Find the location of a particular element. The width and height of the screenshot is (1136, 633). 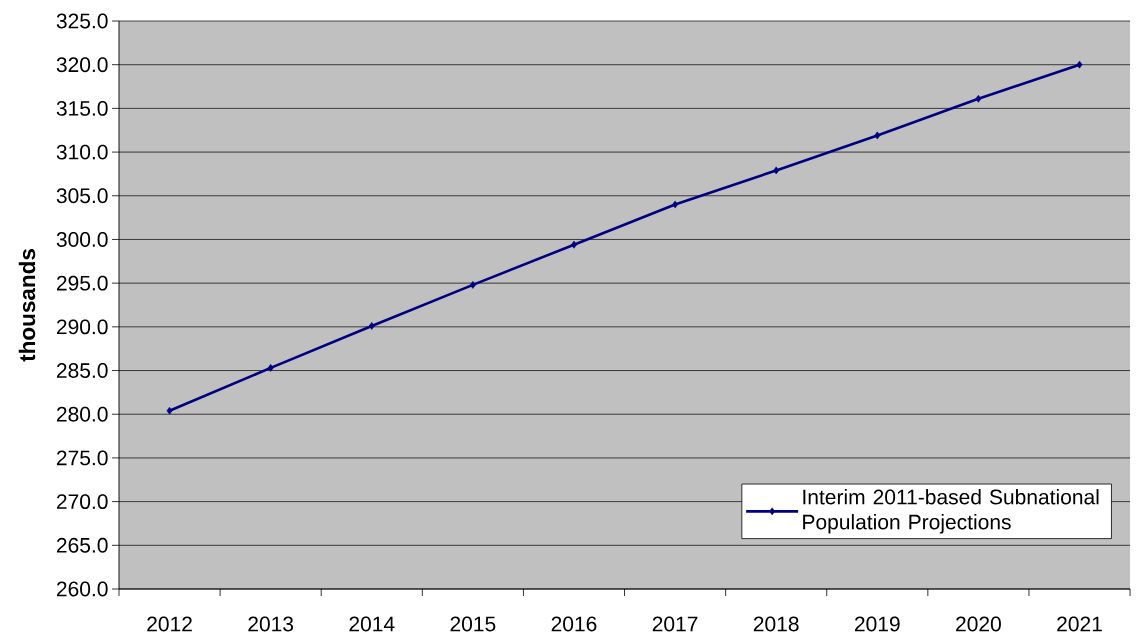

y-tick-label: 270.0 is located at coordinates (82, 502).